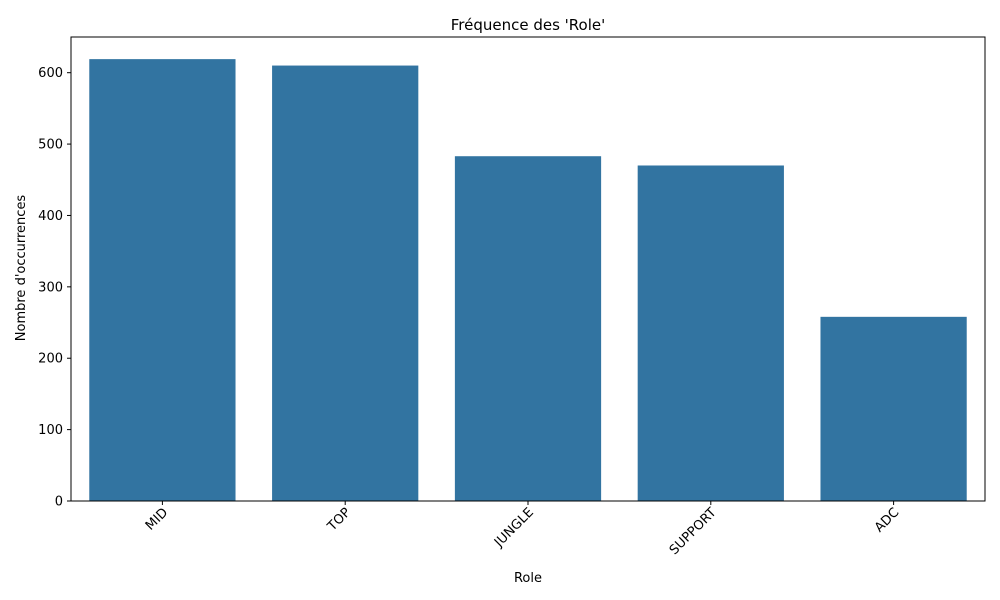  Describe the element at coordinates (21, 268) in the screenshot. I see `y-axis-label: Nombre d'occurrences` at that location.